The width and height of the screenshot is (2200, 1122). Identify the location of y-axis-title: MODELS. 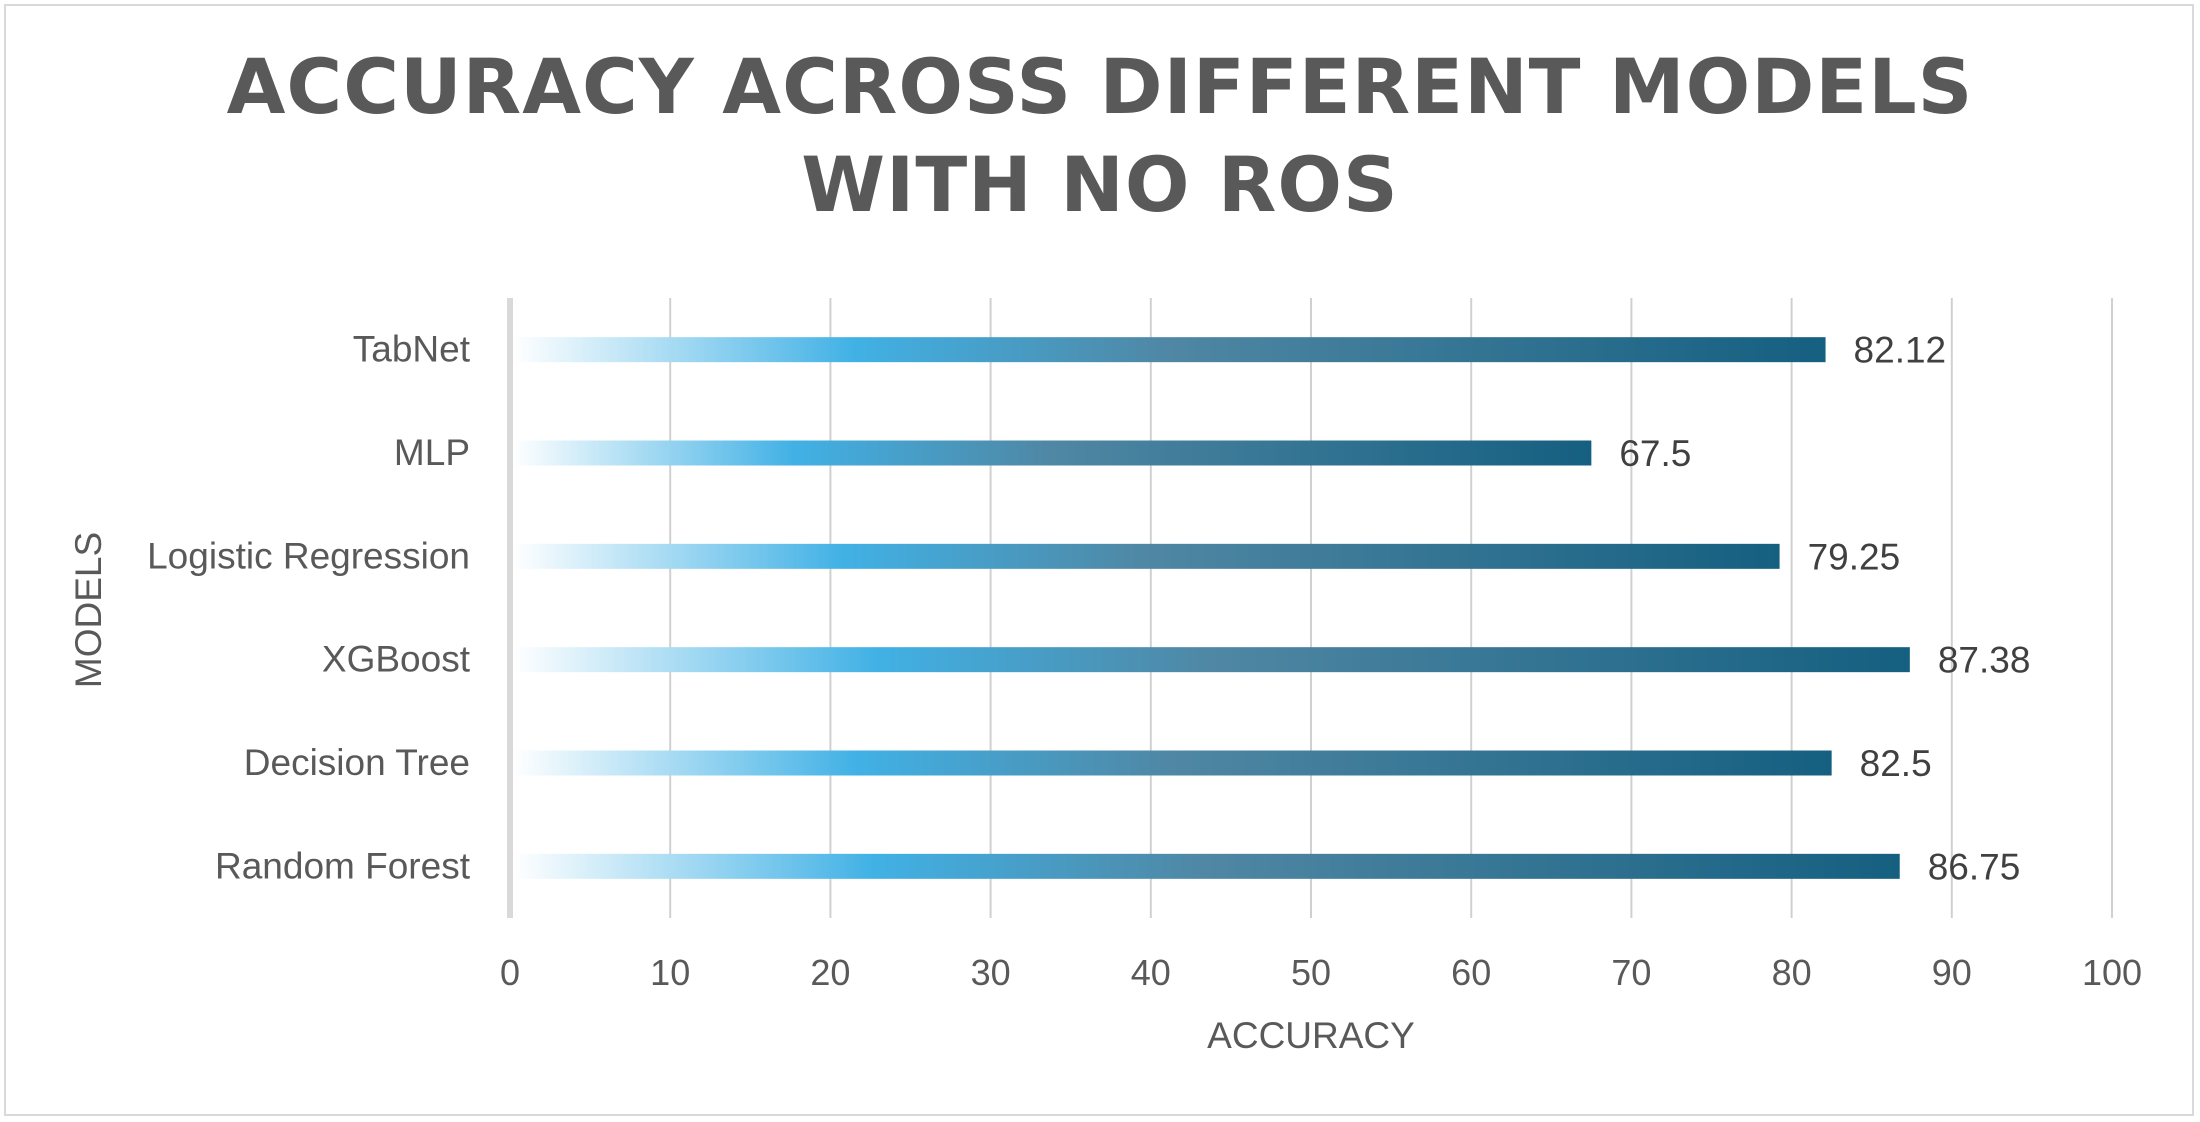
(88, 610).